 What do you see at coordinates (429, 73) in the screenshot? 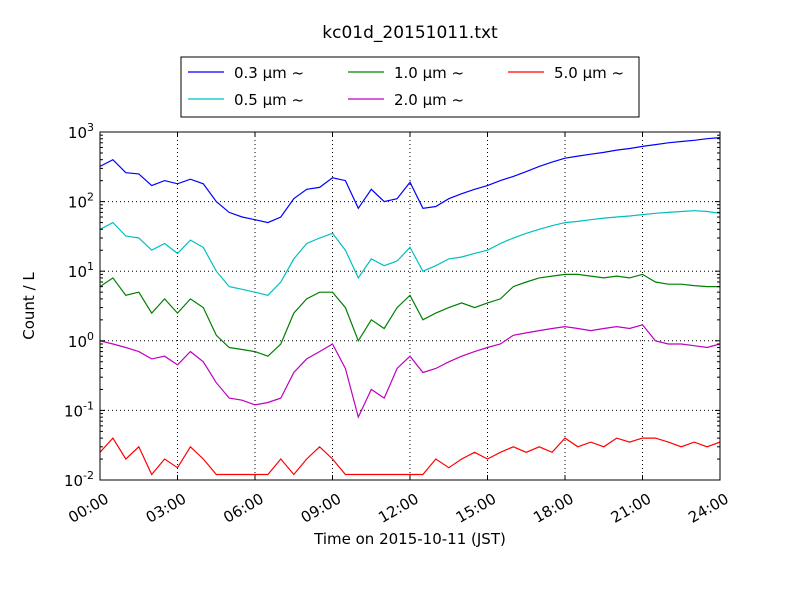
I see `legend-label: 1.0 µm ~` at bounding box center [429, 73].